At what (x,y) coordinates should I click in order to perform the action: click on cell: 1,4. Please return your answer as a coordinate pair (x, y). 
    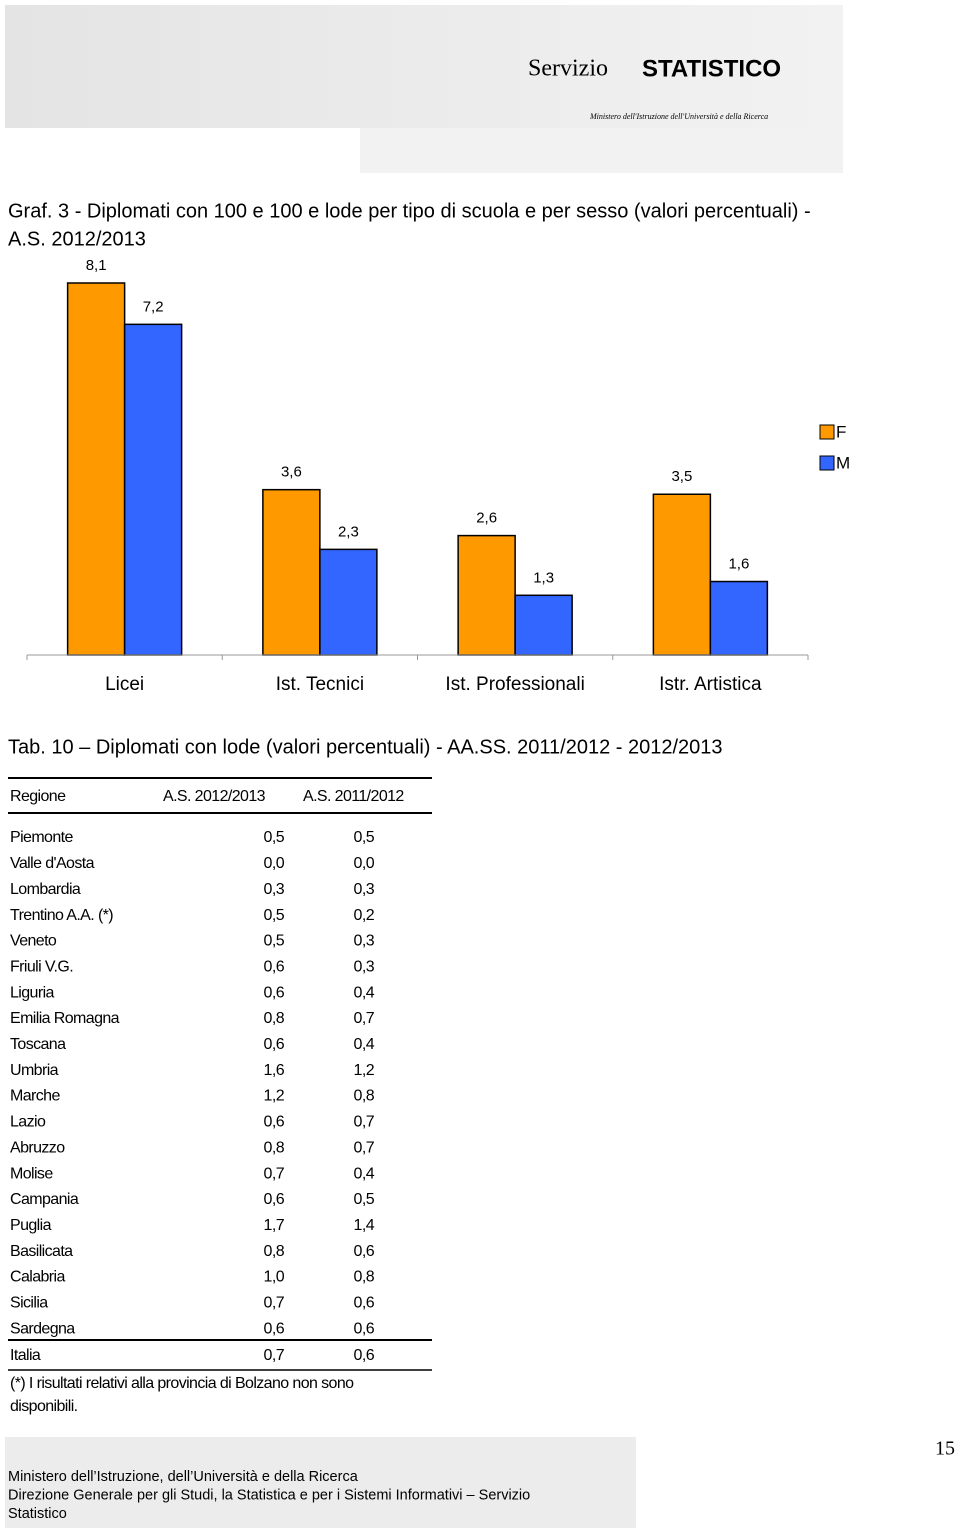
    Looking at the image, I should click on (364, 1225).